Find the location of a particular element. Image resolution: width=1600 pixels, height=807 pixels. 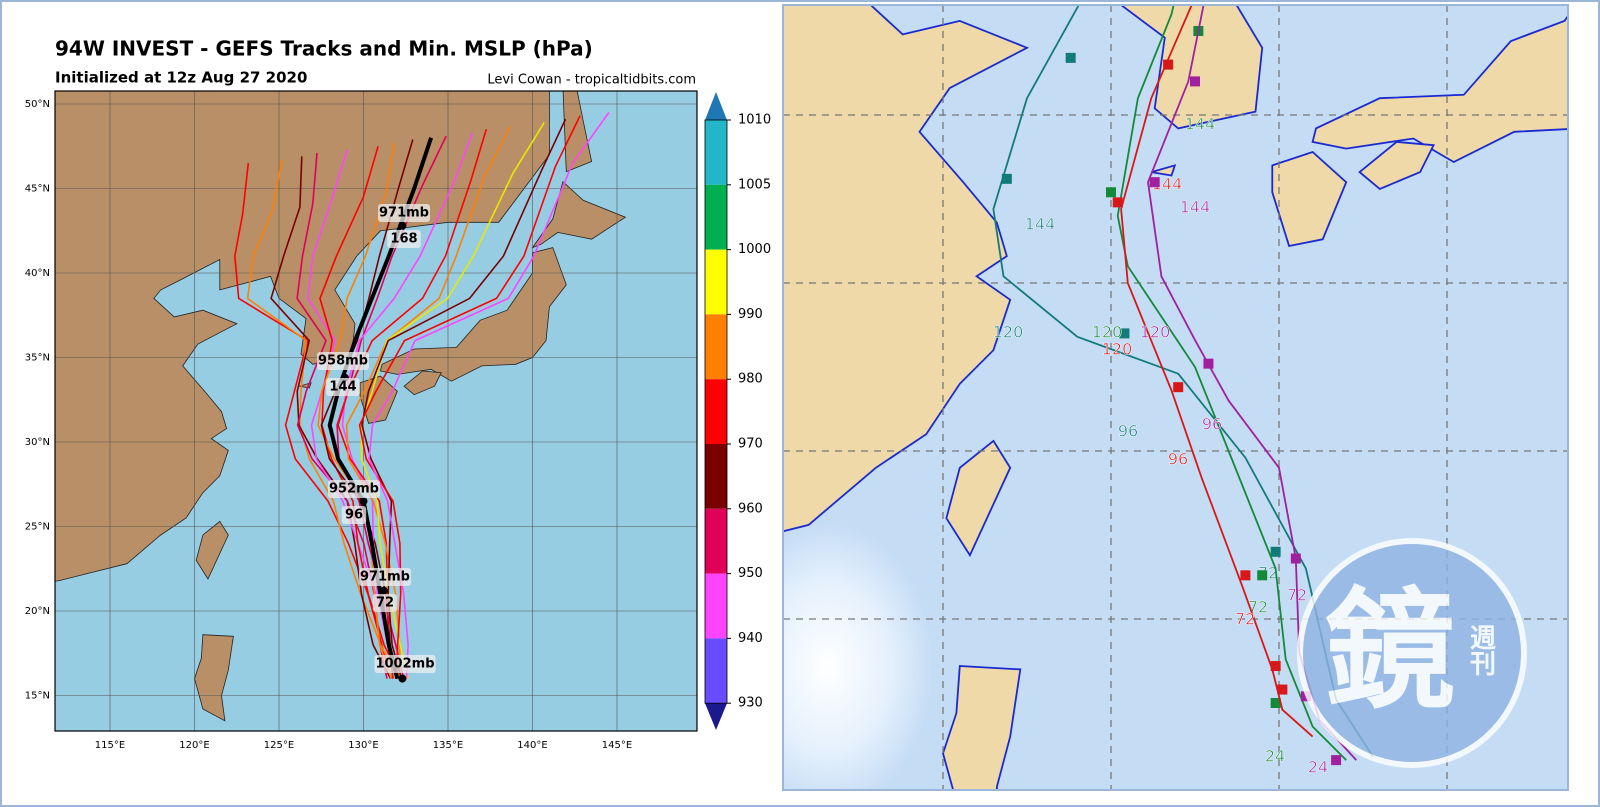

lat-label: 30°N is located at coordinates (37, 442).